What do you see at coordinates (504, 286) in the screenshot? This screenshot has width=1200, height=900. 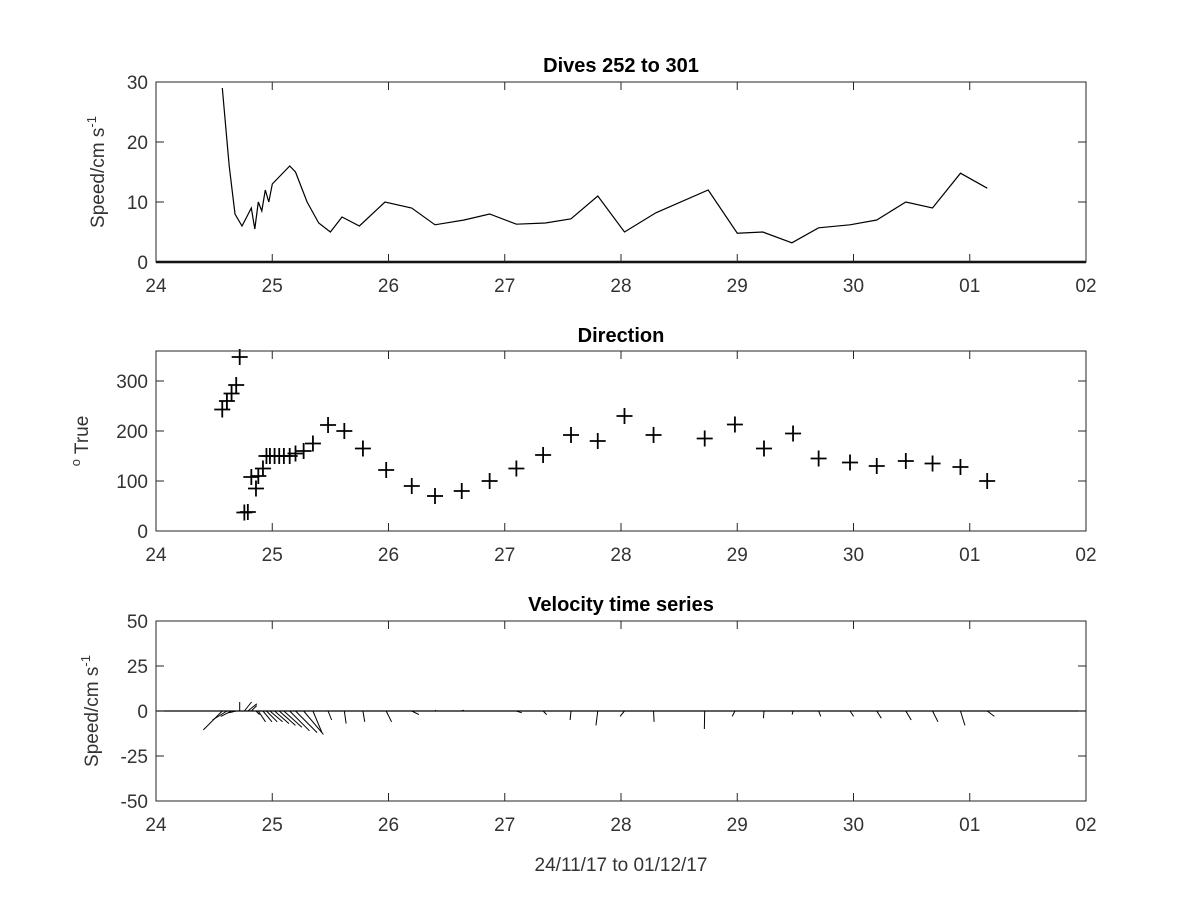 I see `speed-xtick-label: 27` at bounding box center [504, 286].